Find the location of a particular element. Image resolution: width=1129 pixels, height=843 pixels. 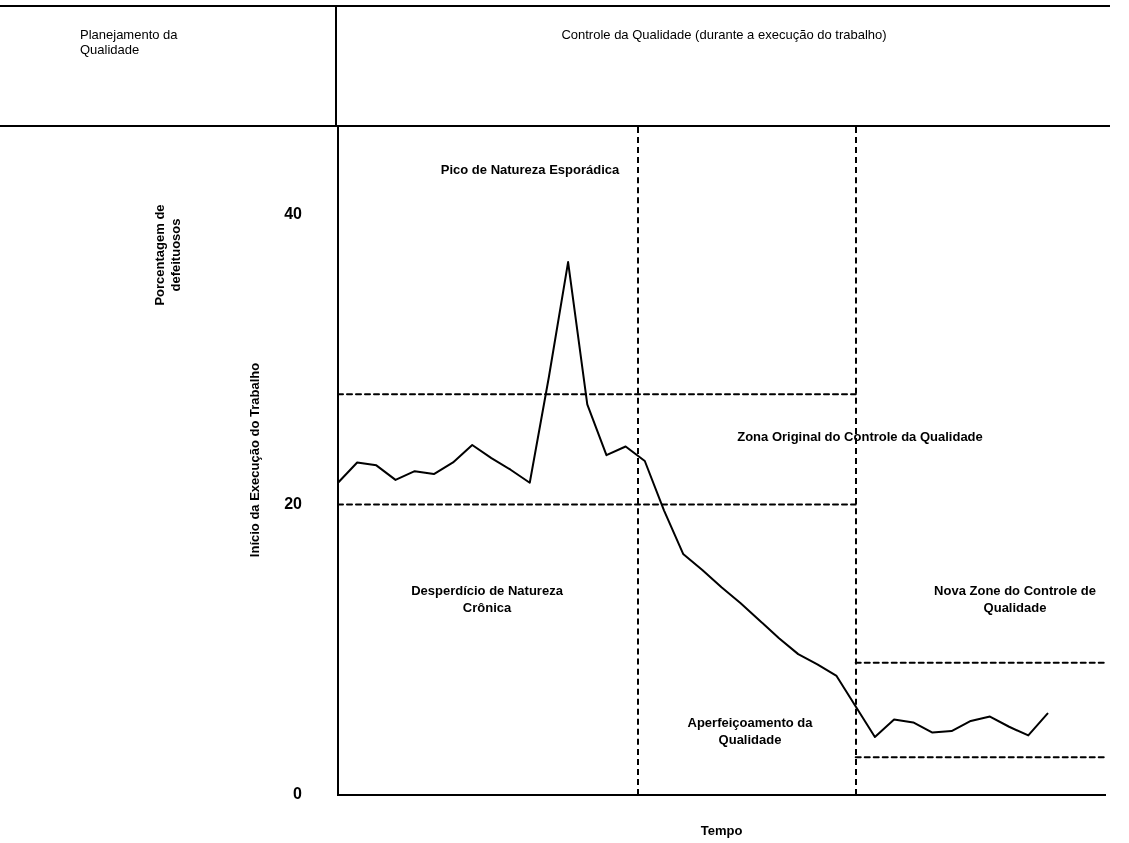

text: Início da Execução do Trabalho is located at coordinates (254, 460).